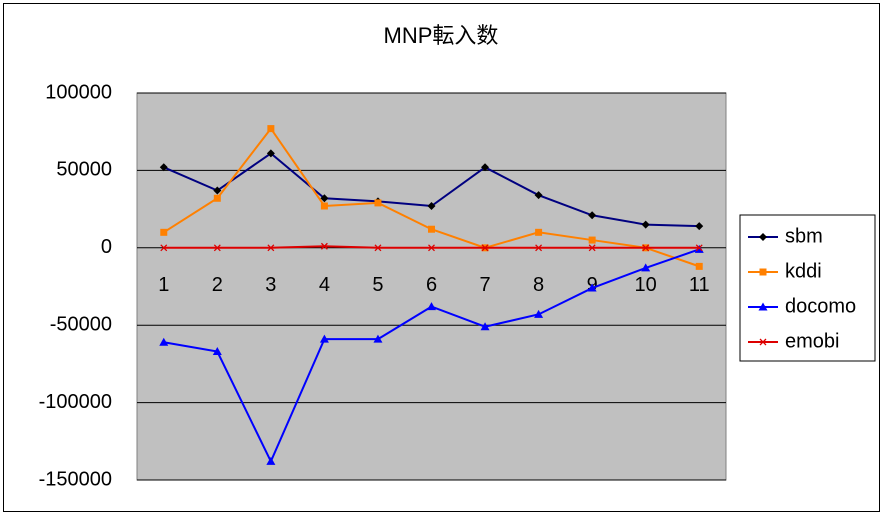  I want to click on x-tick-label: 3, so click(270, 285).